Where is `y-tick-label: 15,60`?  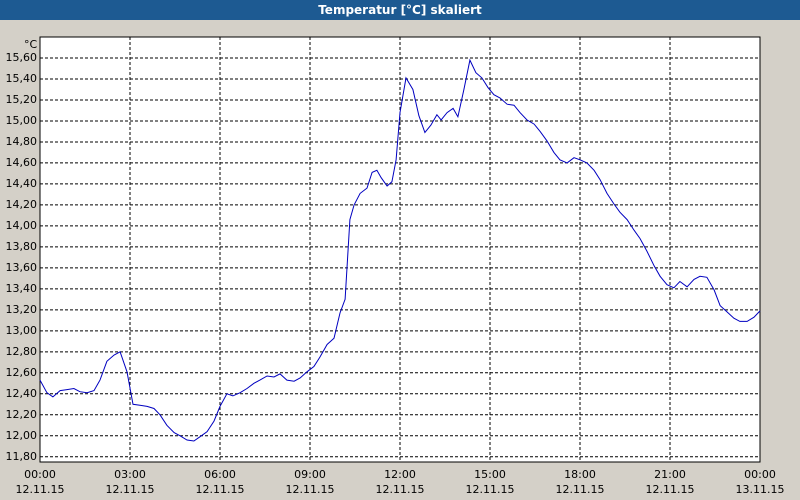
y-tick-label: 15,60 is located at coordinates (22, 57).